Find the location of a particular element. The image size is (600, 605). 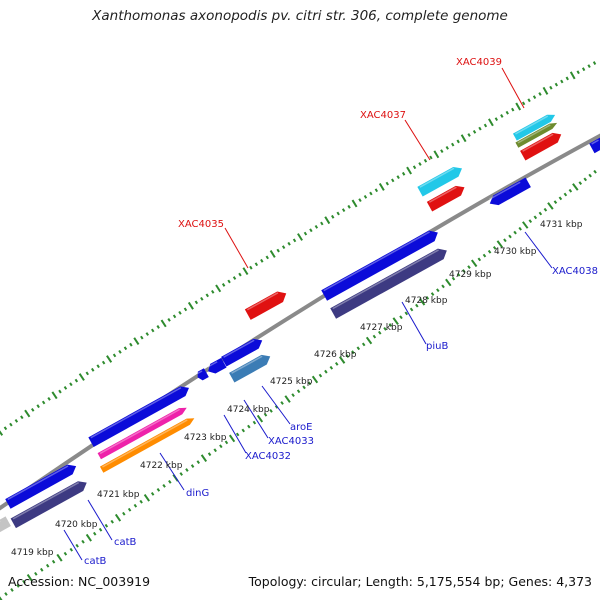

feature-XAC4035 is located at coordinates (266, 304).